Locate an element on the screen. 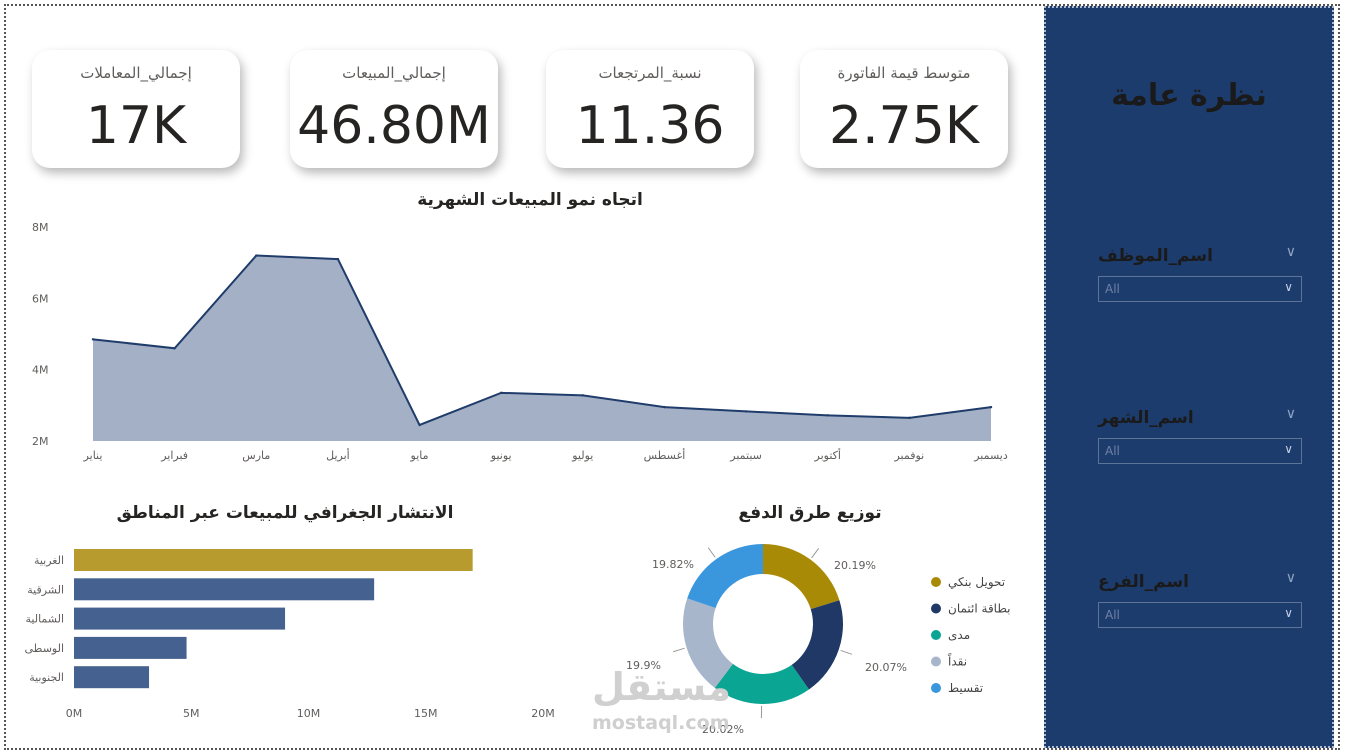 This screenshot has height=754, width=1346. kpi-label: نسبة_المرتجعات is located at coordinates (650, 73).